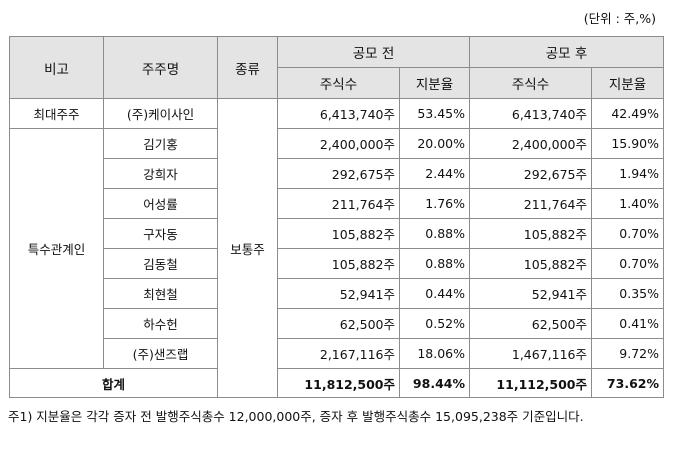  Describe the element at coordinates (530, 323) in the screenshot. I see `after-shares: 62,500주` at that location.